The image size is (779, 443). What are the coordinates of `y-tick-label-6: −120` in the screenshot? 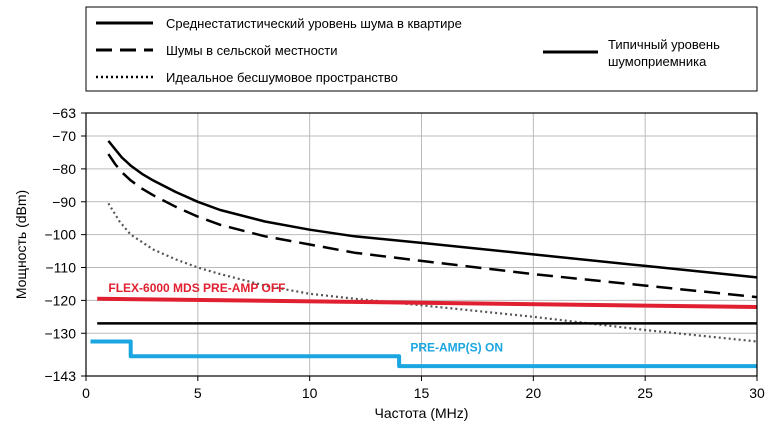 It's located at (60, 300).